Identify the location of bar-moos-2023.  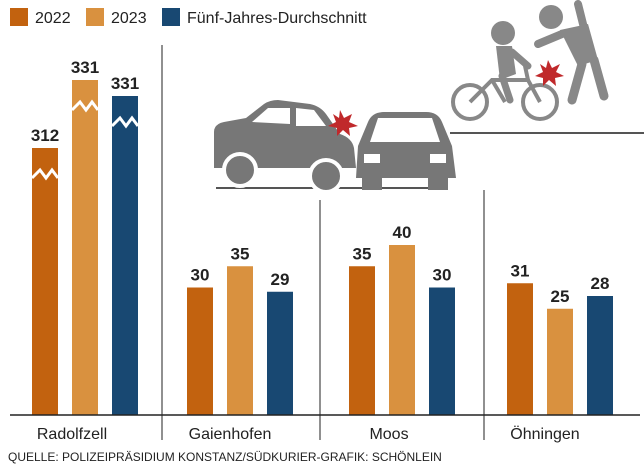
(402, 330).